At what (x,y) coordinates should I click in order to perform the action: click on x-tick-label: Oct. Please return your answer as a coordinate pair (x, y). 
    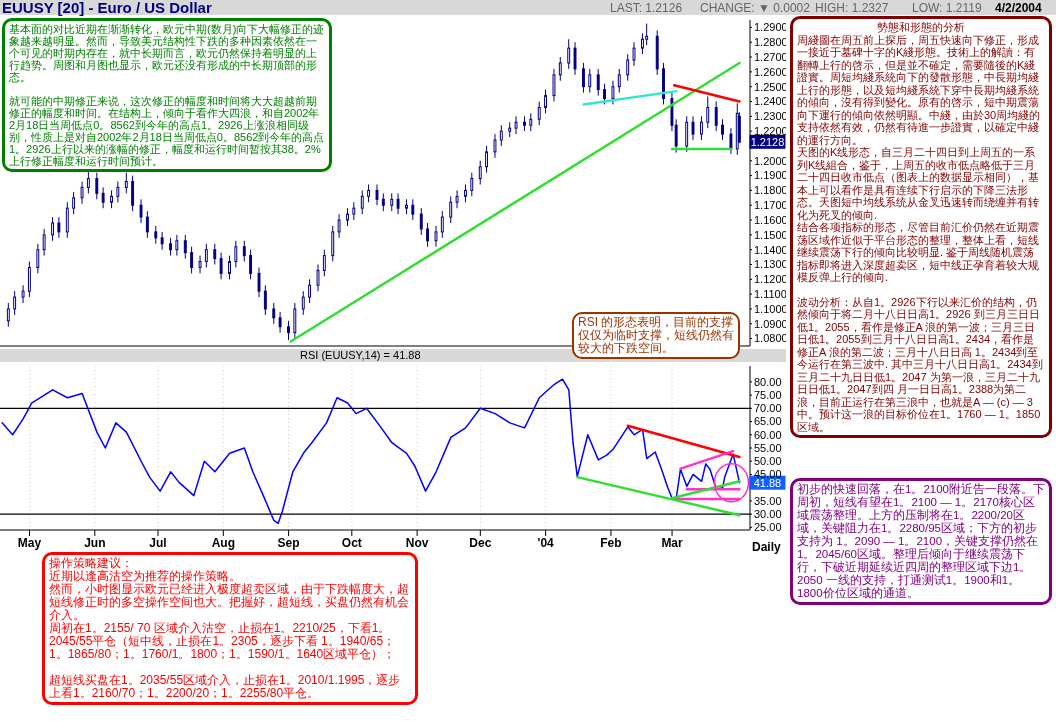
    Looking at the image, I should click on (351, 542).